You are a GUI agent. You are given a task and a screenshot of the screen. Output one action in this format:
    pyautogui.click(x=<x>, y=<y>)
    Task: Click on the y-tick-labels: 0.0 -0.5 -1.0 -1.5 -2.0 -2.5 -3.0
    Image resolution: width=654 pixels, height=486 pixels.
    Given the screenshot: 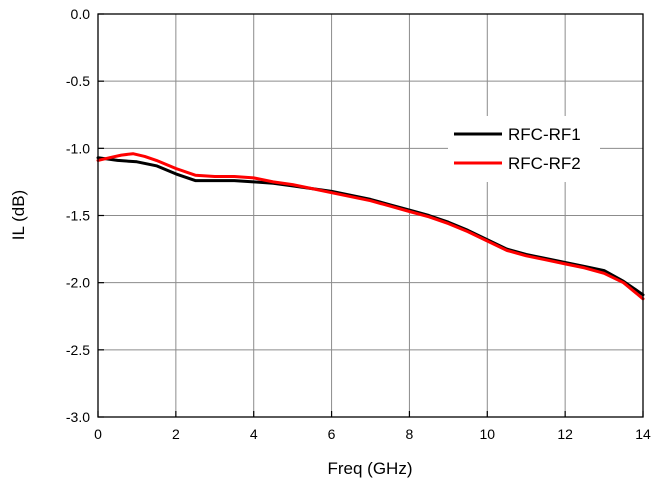 What is the action you would take?
    pyautogui.click(x=78, y=215)
    